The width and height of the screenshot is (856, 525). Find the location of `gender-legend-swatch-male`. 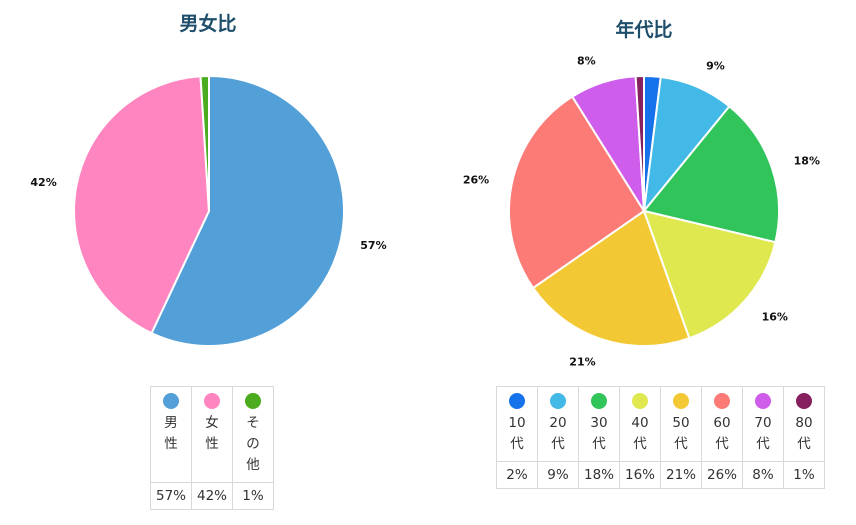

gender-legend-swatch-male is located at coordinates (171, 401).